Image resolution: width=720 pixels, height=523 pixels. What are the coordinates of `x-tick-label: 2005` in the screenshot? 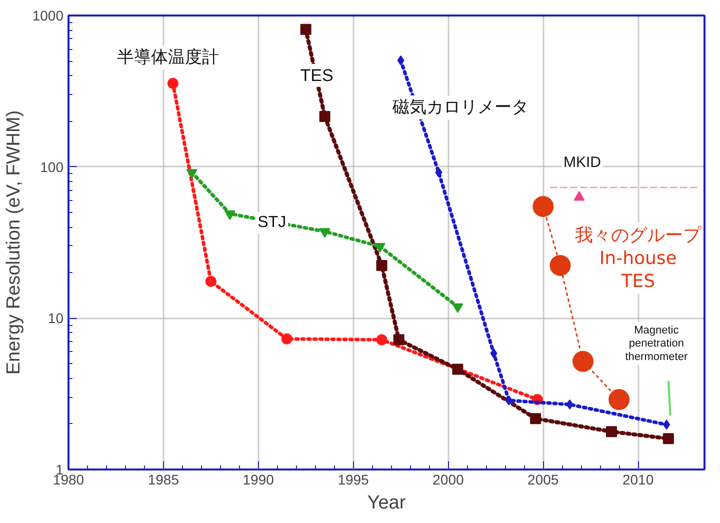 It's located at (543, 480).